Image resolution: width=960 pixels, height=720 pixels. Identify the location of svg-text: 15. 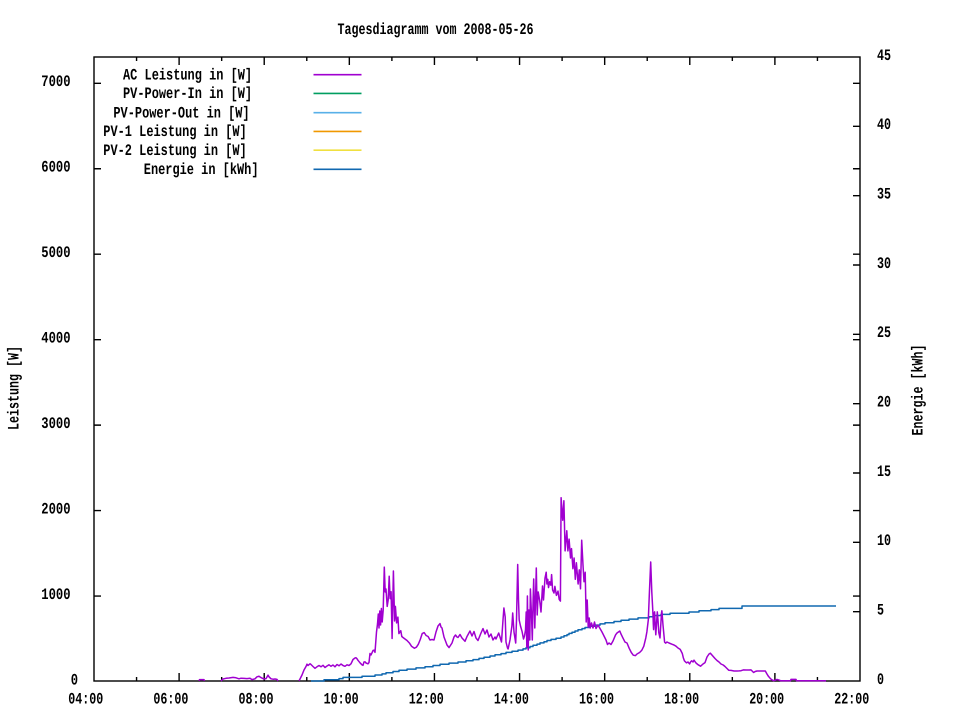
(884, 472).